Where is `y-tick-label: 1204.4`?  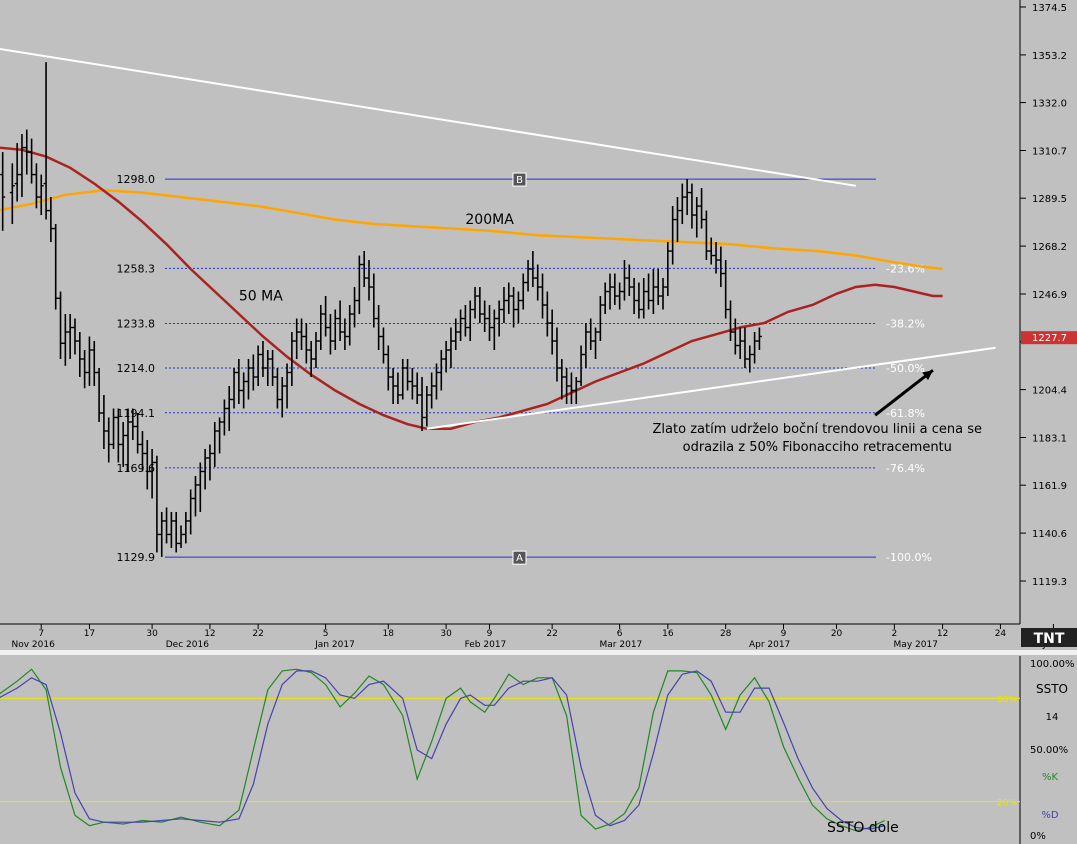
y-tick-label: 1204.4 is located at coordinates (1049, 391).